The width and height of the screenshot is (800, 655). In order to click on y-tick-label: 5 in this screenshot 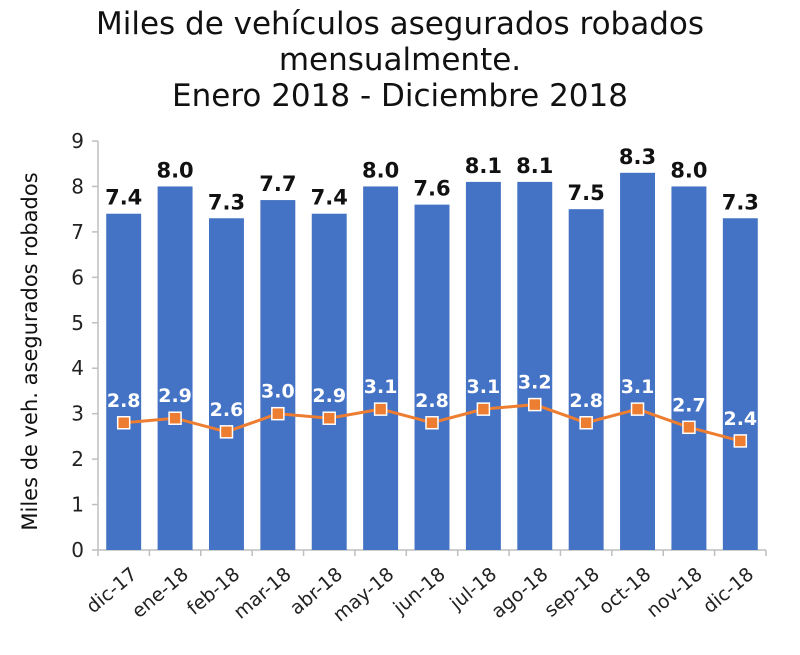, I will do `click(77, 323)`.